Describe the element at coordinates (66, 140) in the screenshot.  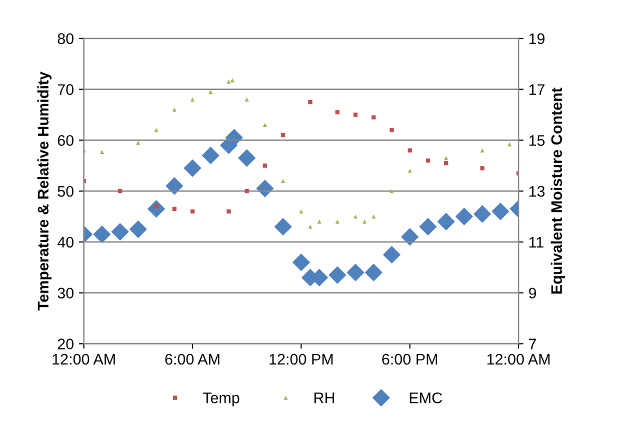
I see `y-tick-label: 60` at that location.